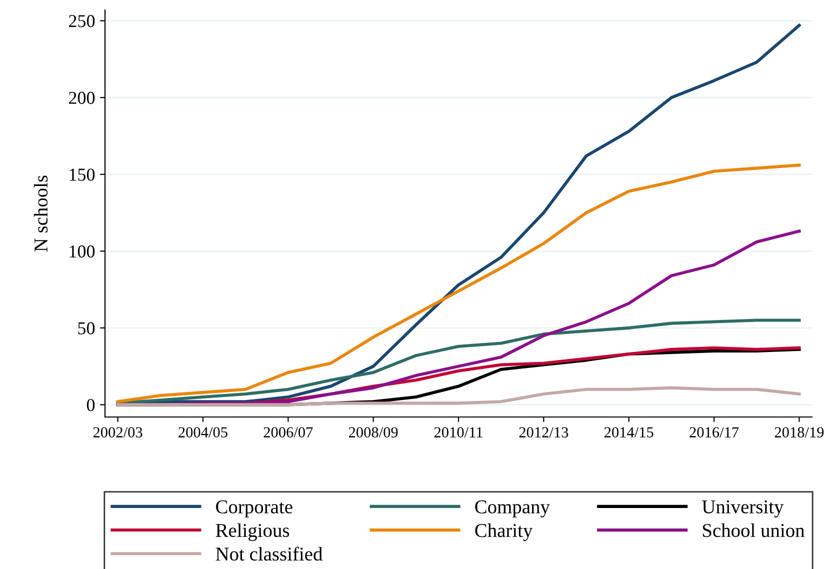 This screenshot has height=569, width=829. Describe the element at coordinates (82, 251) in the screenshot. I see `y-tick-label: 100` at that location.